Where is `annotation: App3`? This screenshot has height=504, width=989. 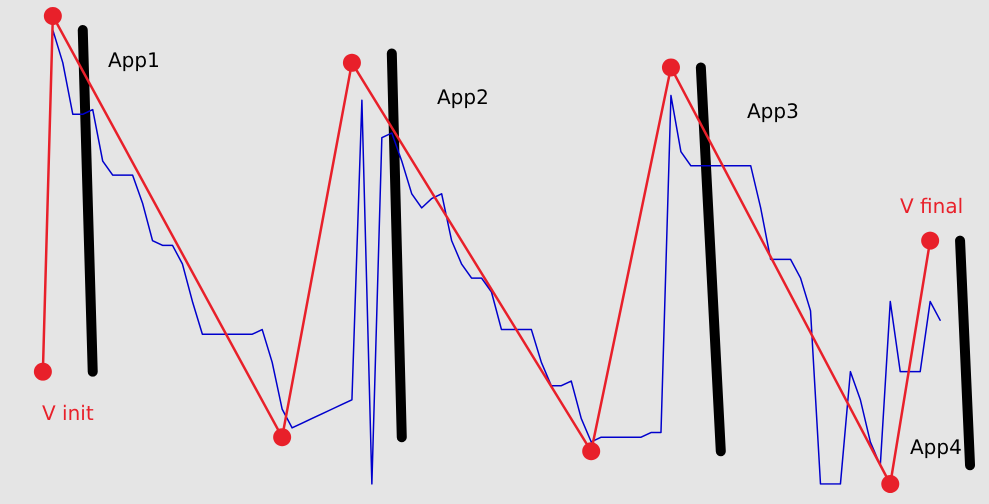 annotation: App3 is located at coordinates (773, 111).